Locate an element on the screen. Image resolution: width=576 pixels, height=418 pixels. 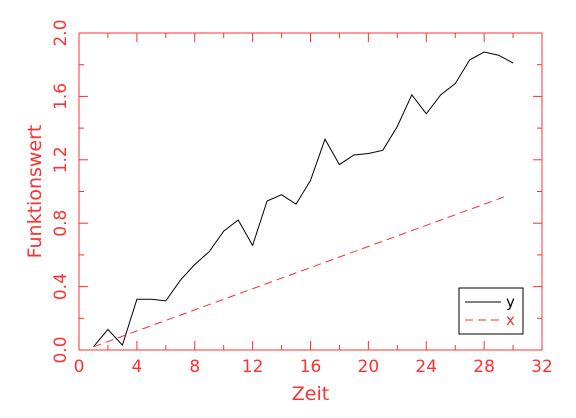
y-axis-label: Funktionswert is located at coordinates (35, 192).